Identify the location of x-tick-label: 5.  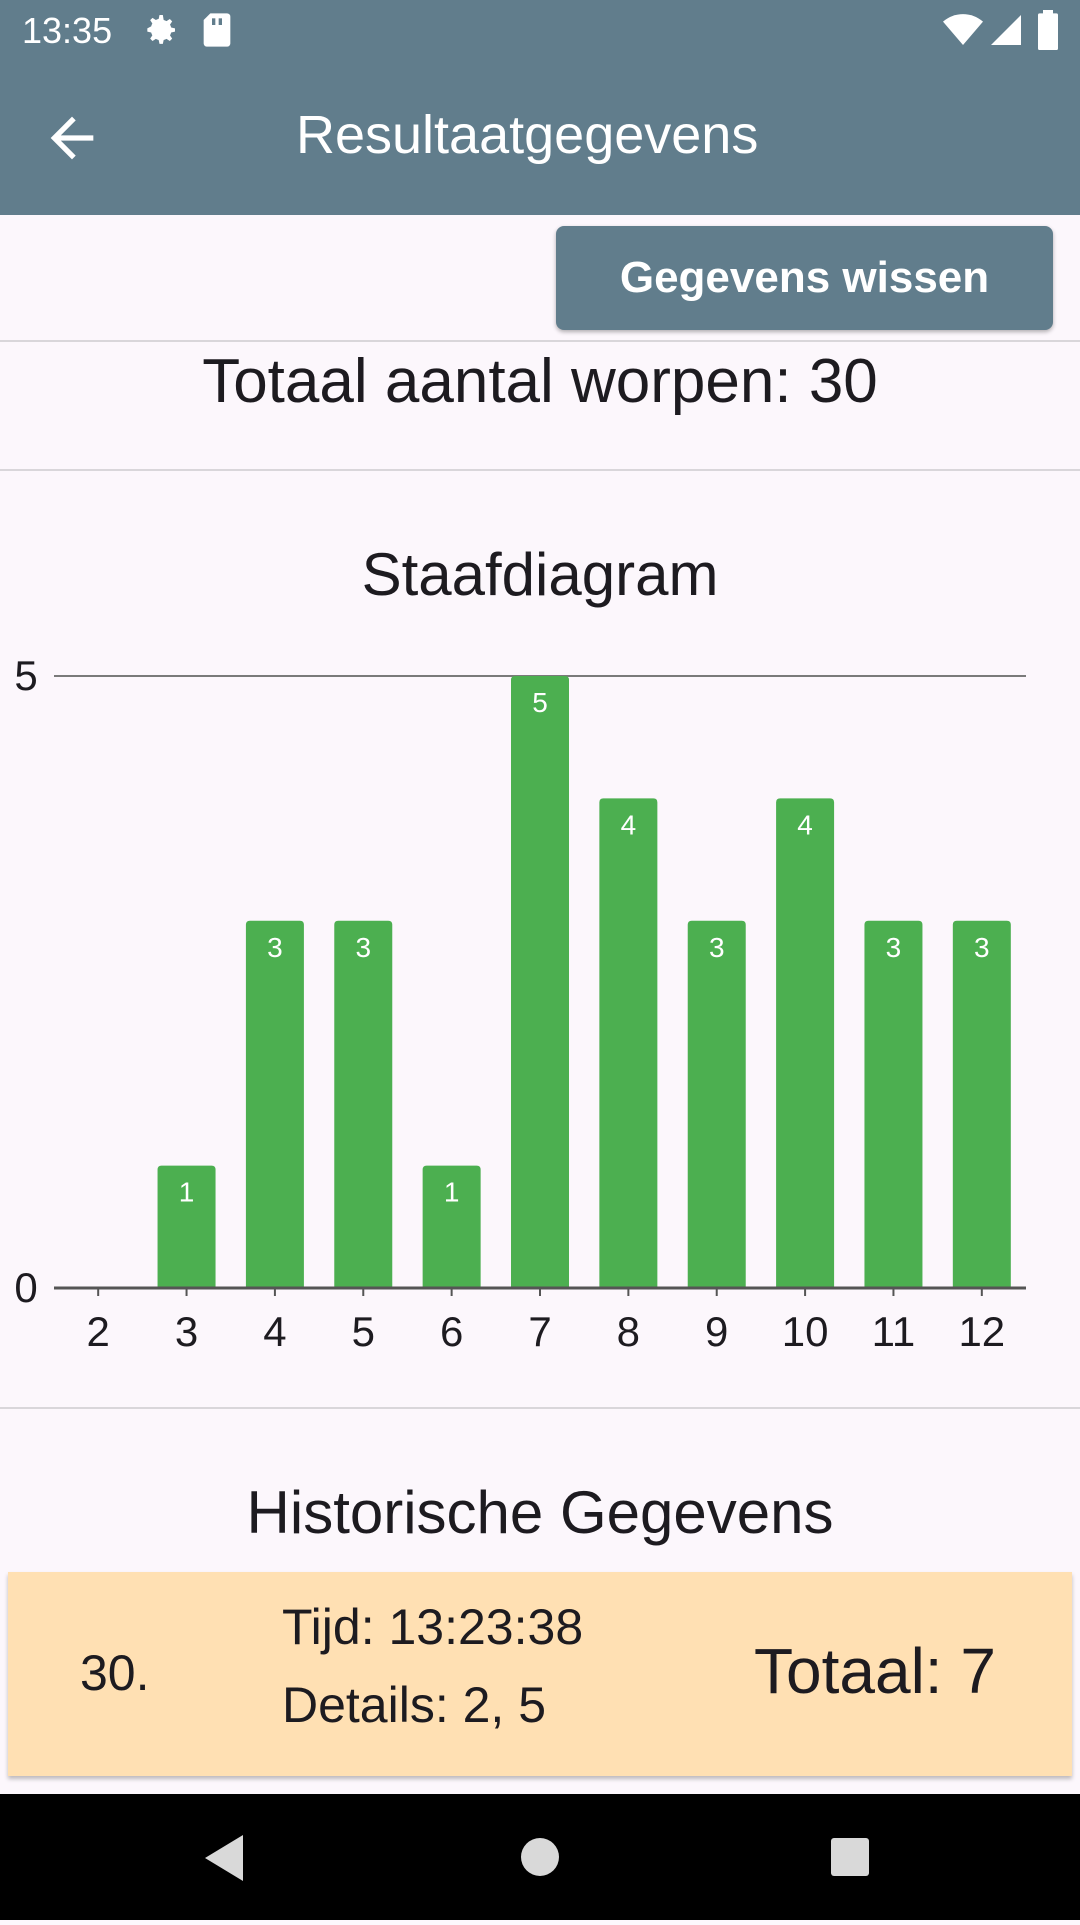
(363, 1331).